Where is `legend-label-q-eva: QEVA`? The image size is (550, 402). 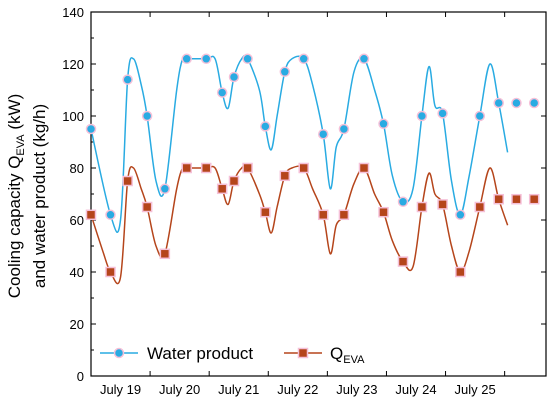
legend-label-q-eva: QEVA is located at coordinates (347, 355).